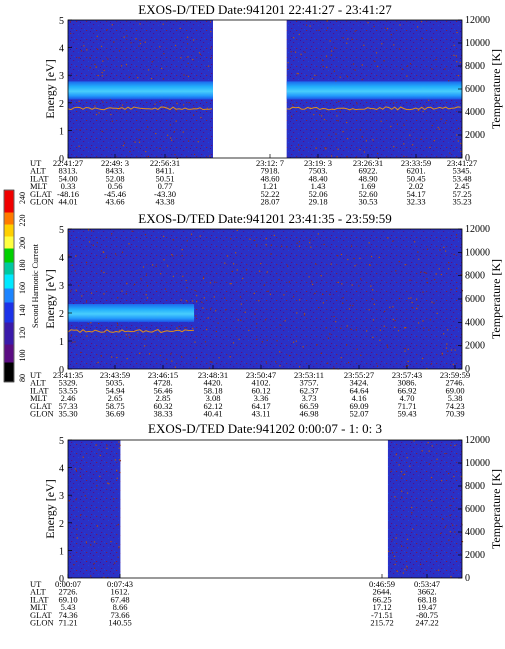 Image resolution: width=505 pixels, height=649 pixels. What do you see at coordinates (212, 414) in the screenshot?
I see `table-cell: 40.41` at bounding box center [212, 414].